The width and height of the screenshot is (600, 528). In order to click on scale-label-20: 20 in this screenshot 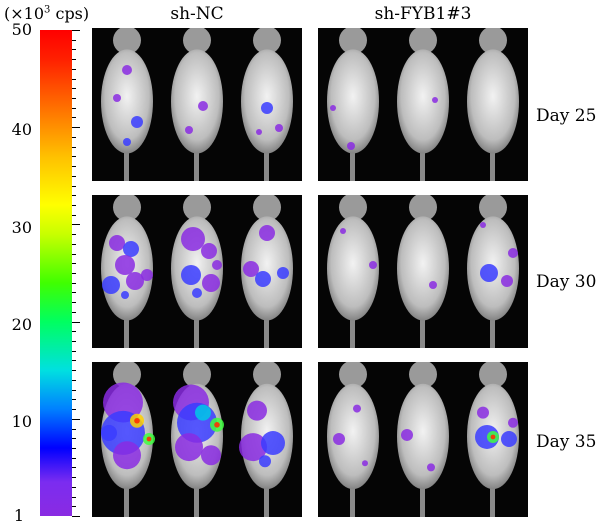, I will do `click(21, 324)`.